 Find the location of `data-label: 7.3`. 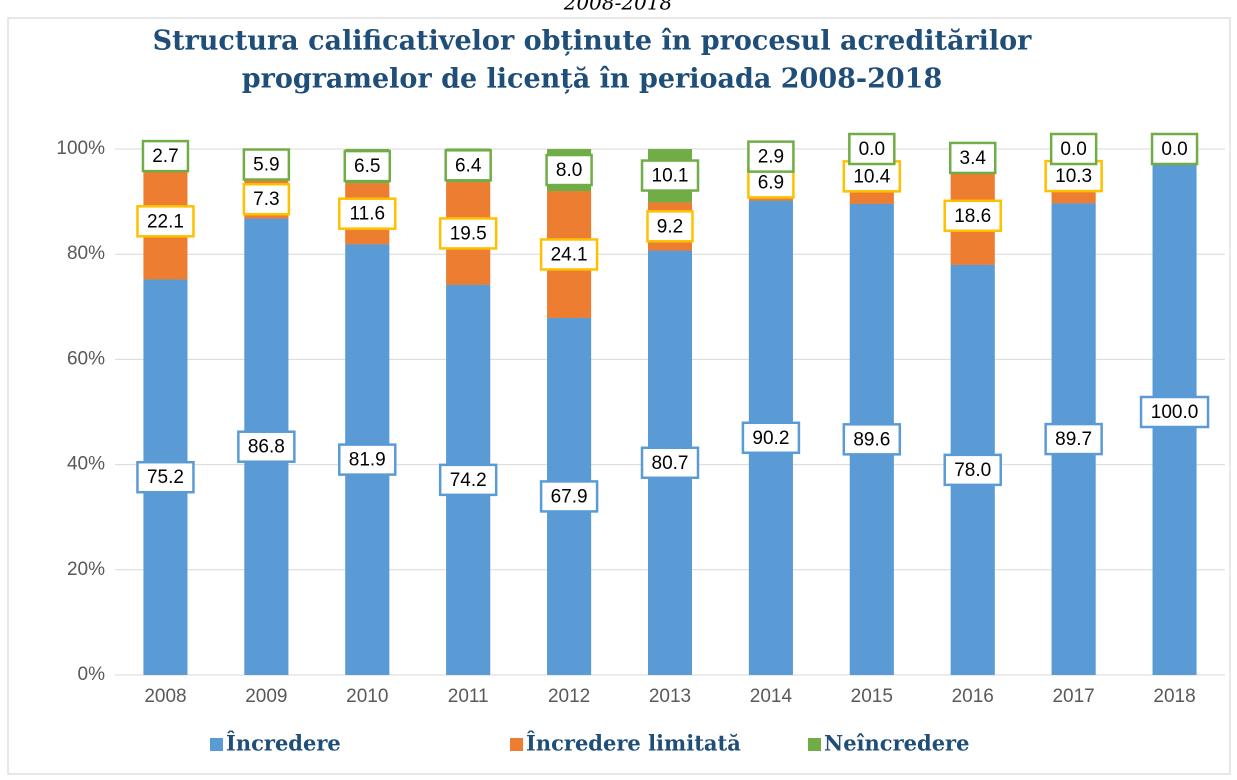

data-label: 7.3 is located at coordinates (266, 199).